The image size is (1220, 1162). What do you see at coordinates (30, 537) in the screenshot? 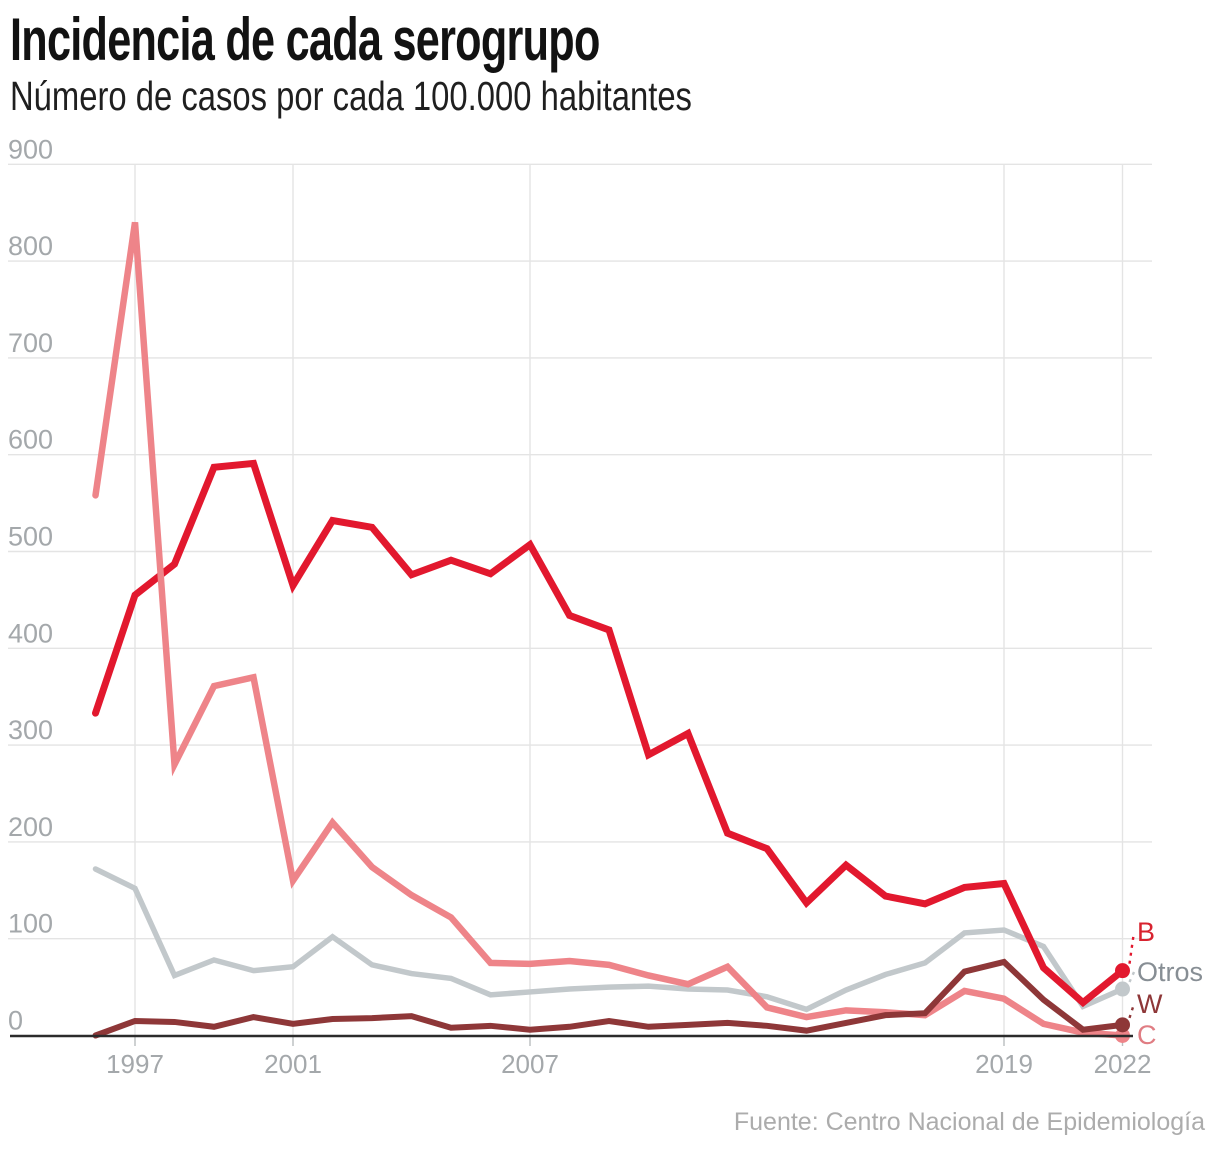
I see `y-axis-tick-label: 500` at bounding box center [30, 537].